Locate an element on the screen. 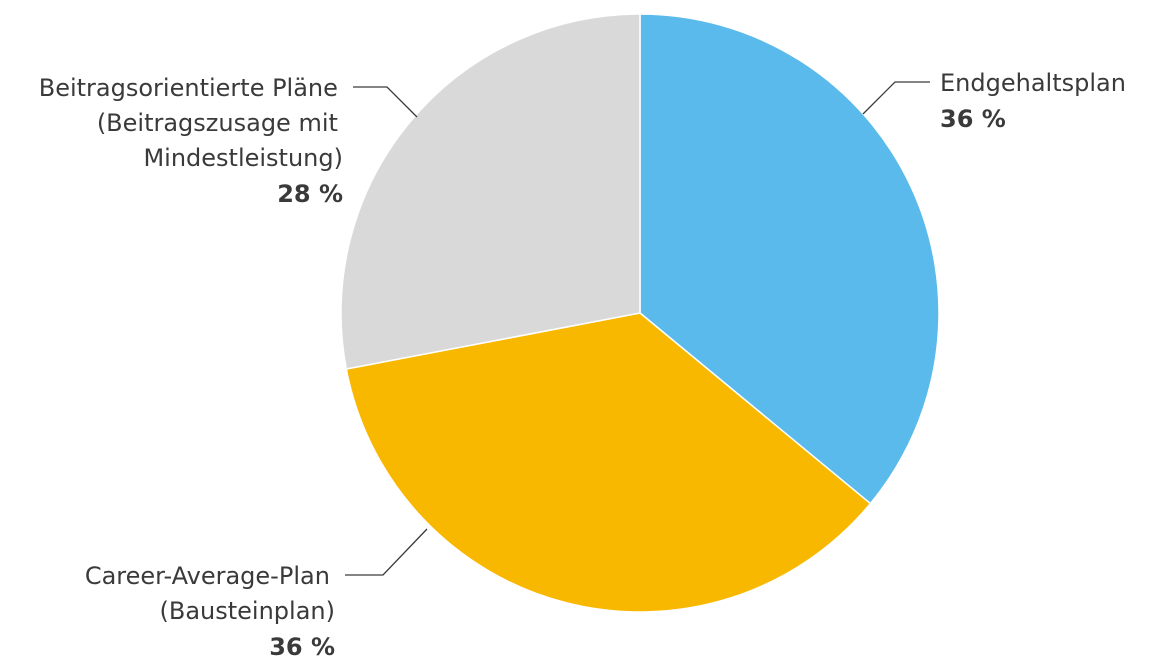  slice-label-endgehaltsplan: Endgehaltsplan 36 % is located at coordinates (994, 101).